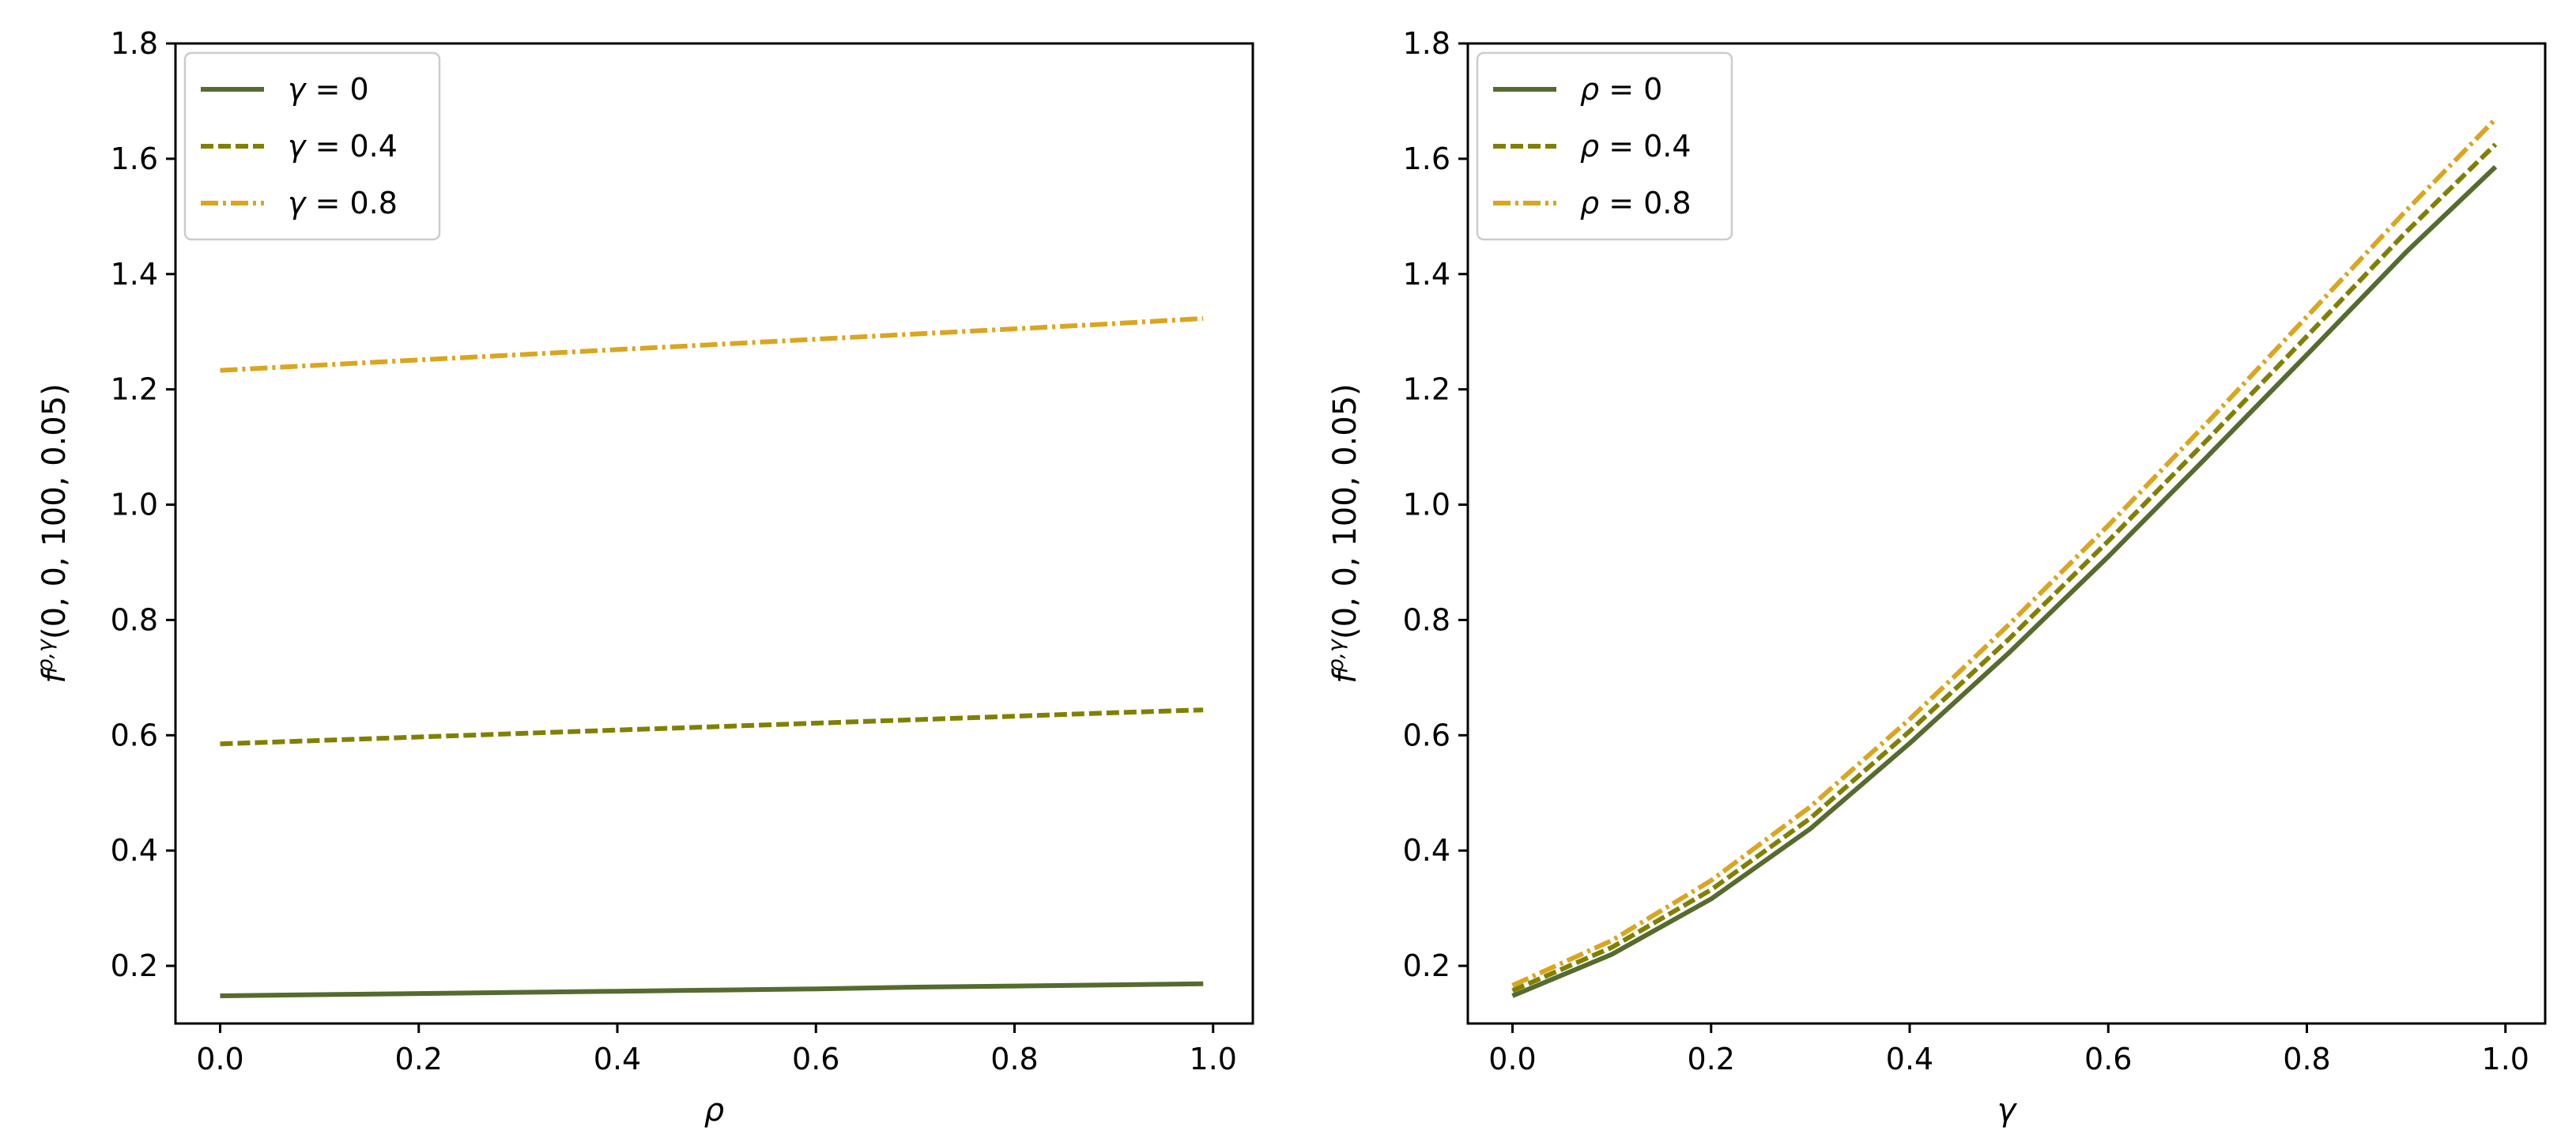  Describe the element at coordinates (2007, 1110) in the screenshot. I see `x-axis-label: γ` at that location.